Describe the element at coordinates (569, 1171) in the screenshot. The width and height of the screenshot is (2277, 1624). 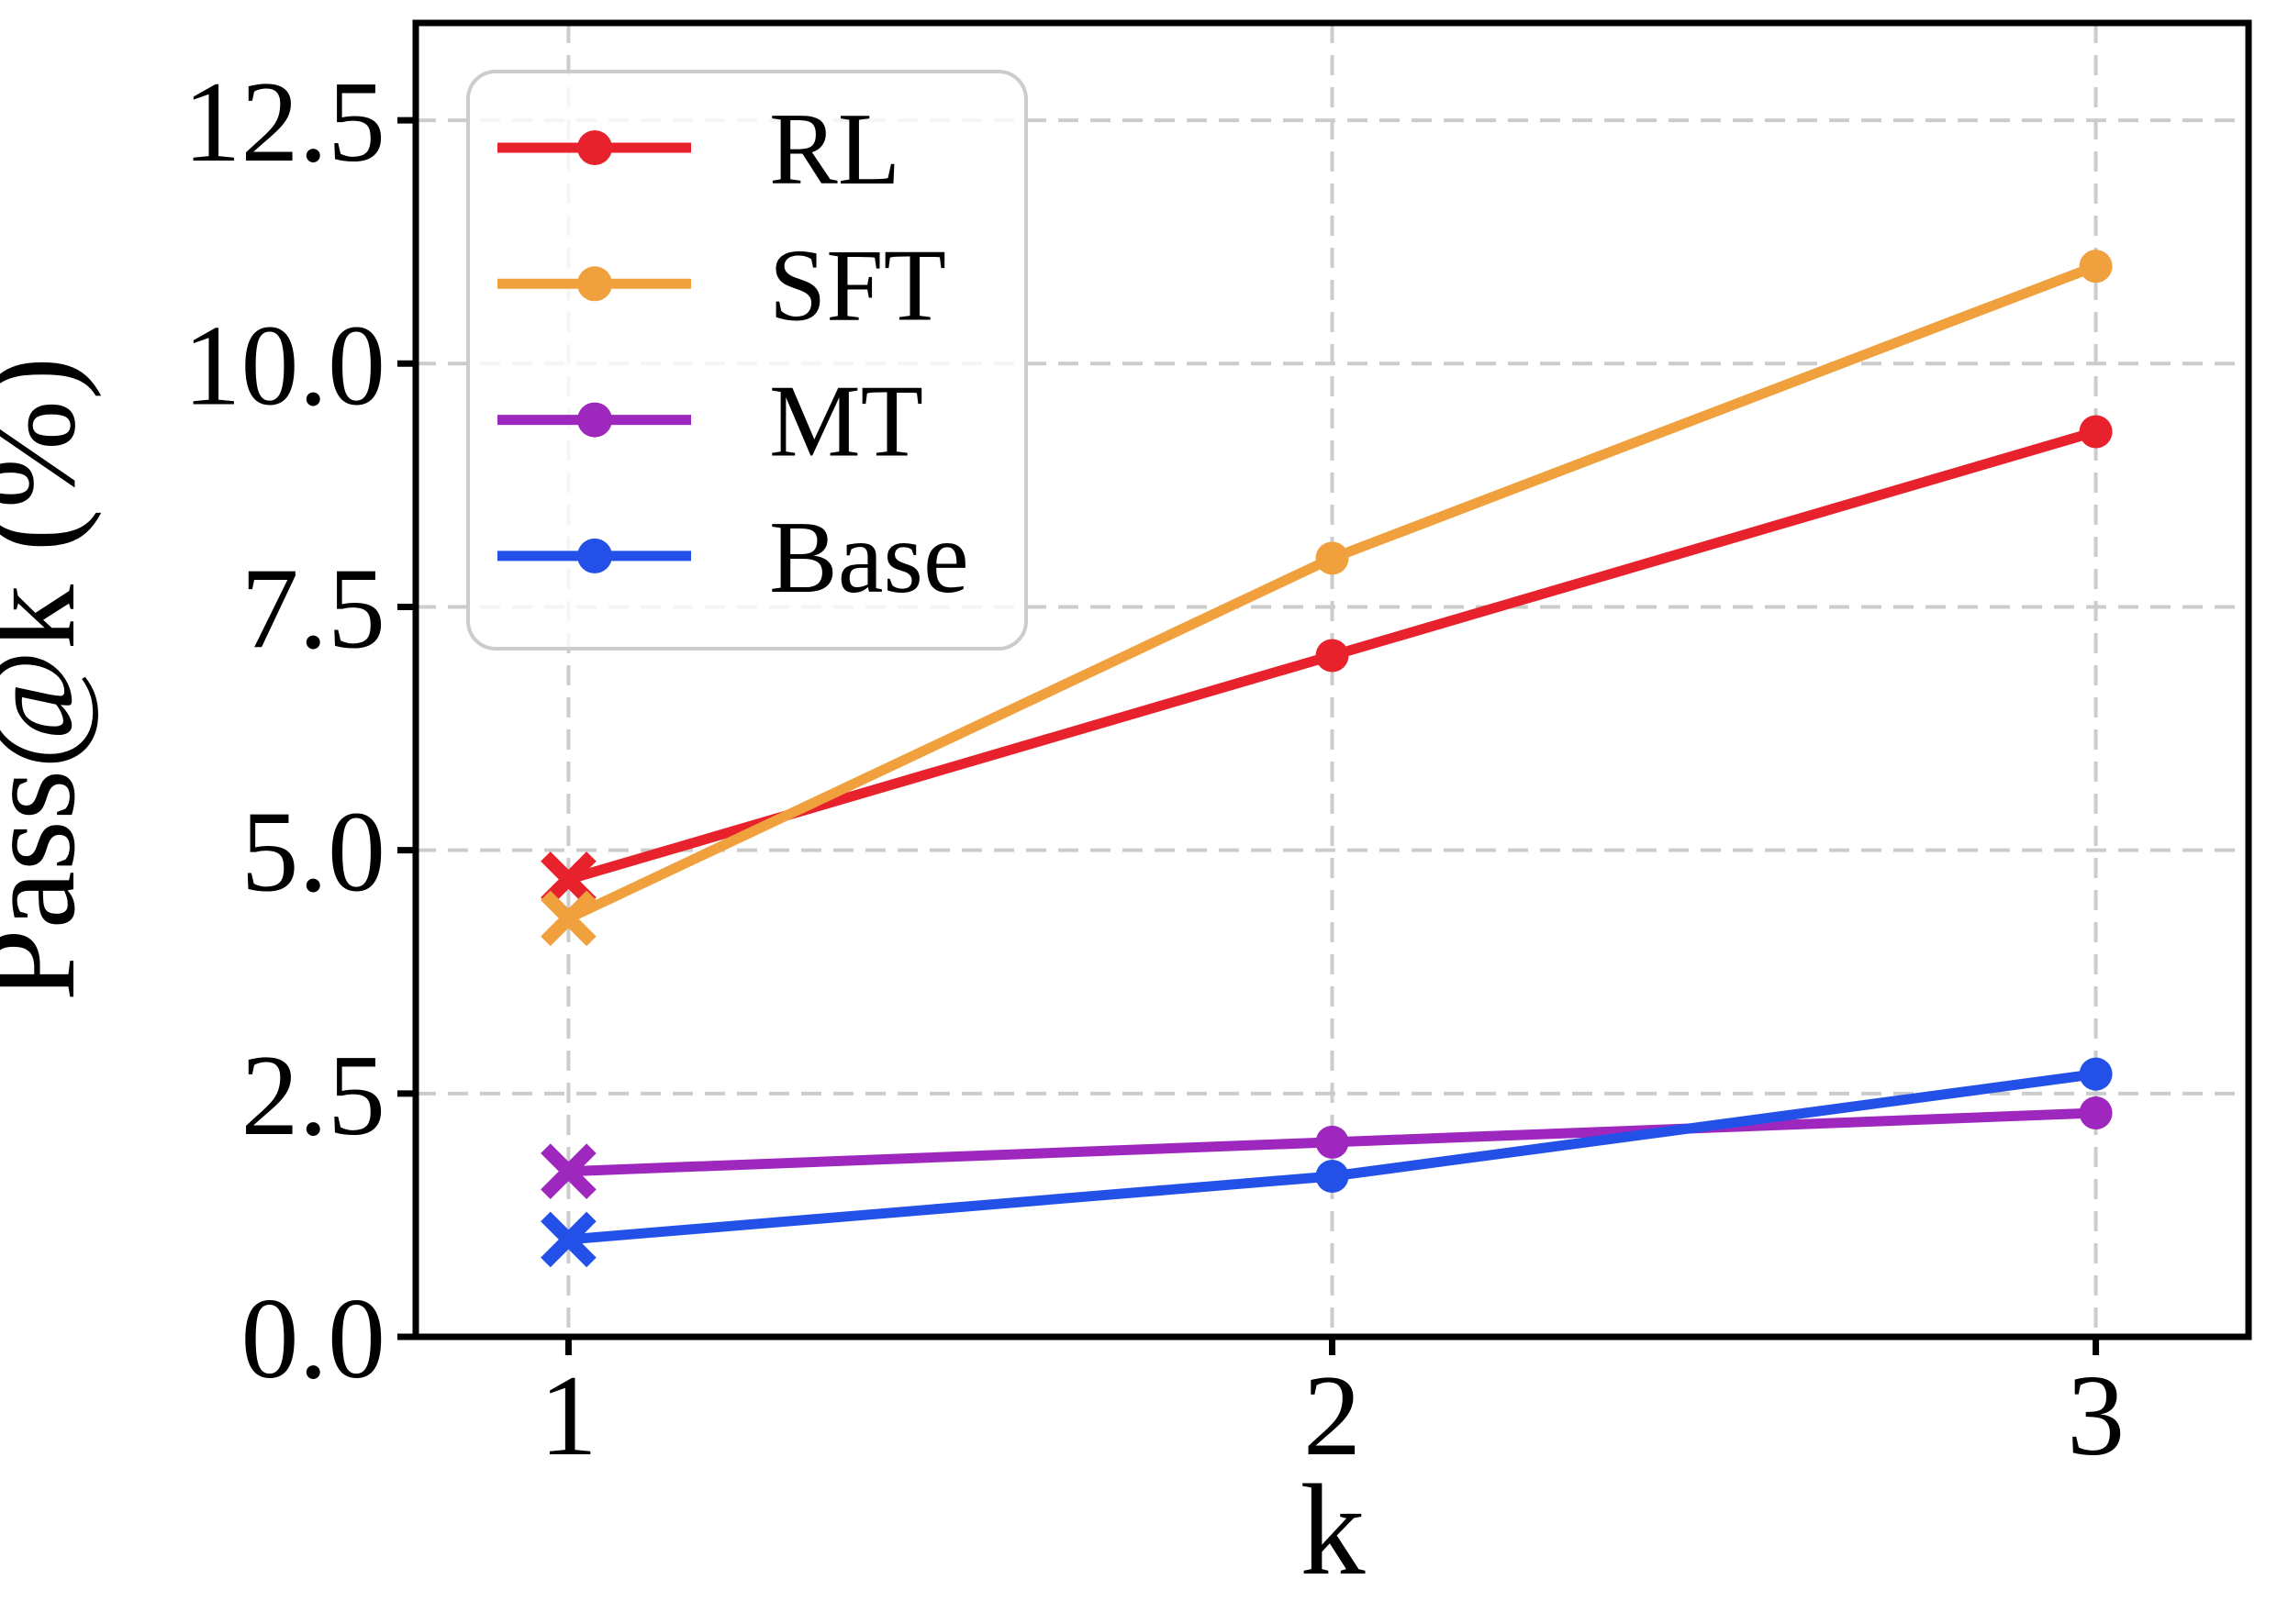
I see `marker-x-mt` at that location.